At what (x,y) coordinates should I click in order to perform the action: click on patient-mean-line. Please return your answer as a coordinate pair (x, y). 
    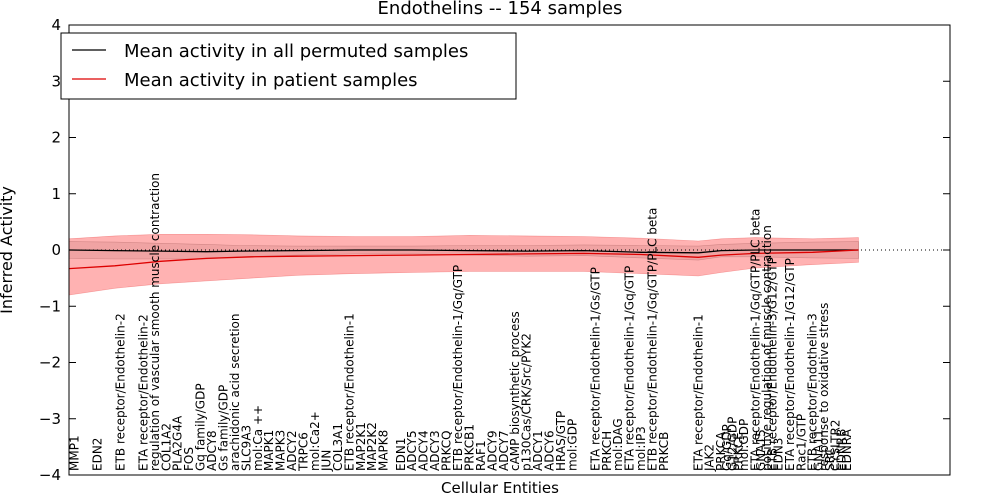
    Looking at the image, I should click on (463, 259).